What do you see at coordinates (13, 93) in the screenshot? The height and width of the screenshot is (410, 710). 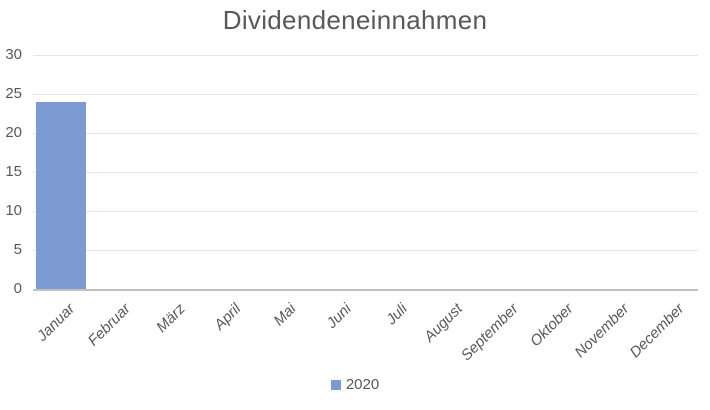 I see `y-axis-tick-label-25: 25` at bounding box center [13, 93].